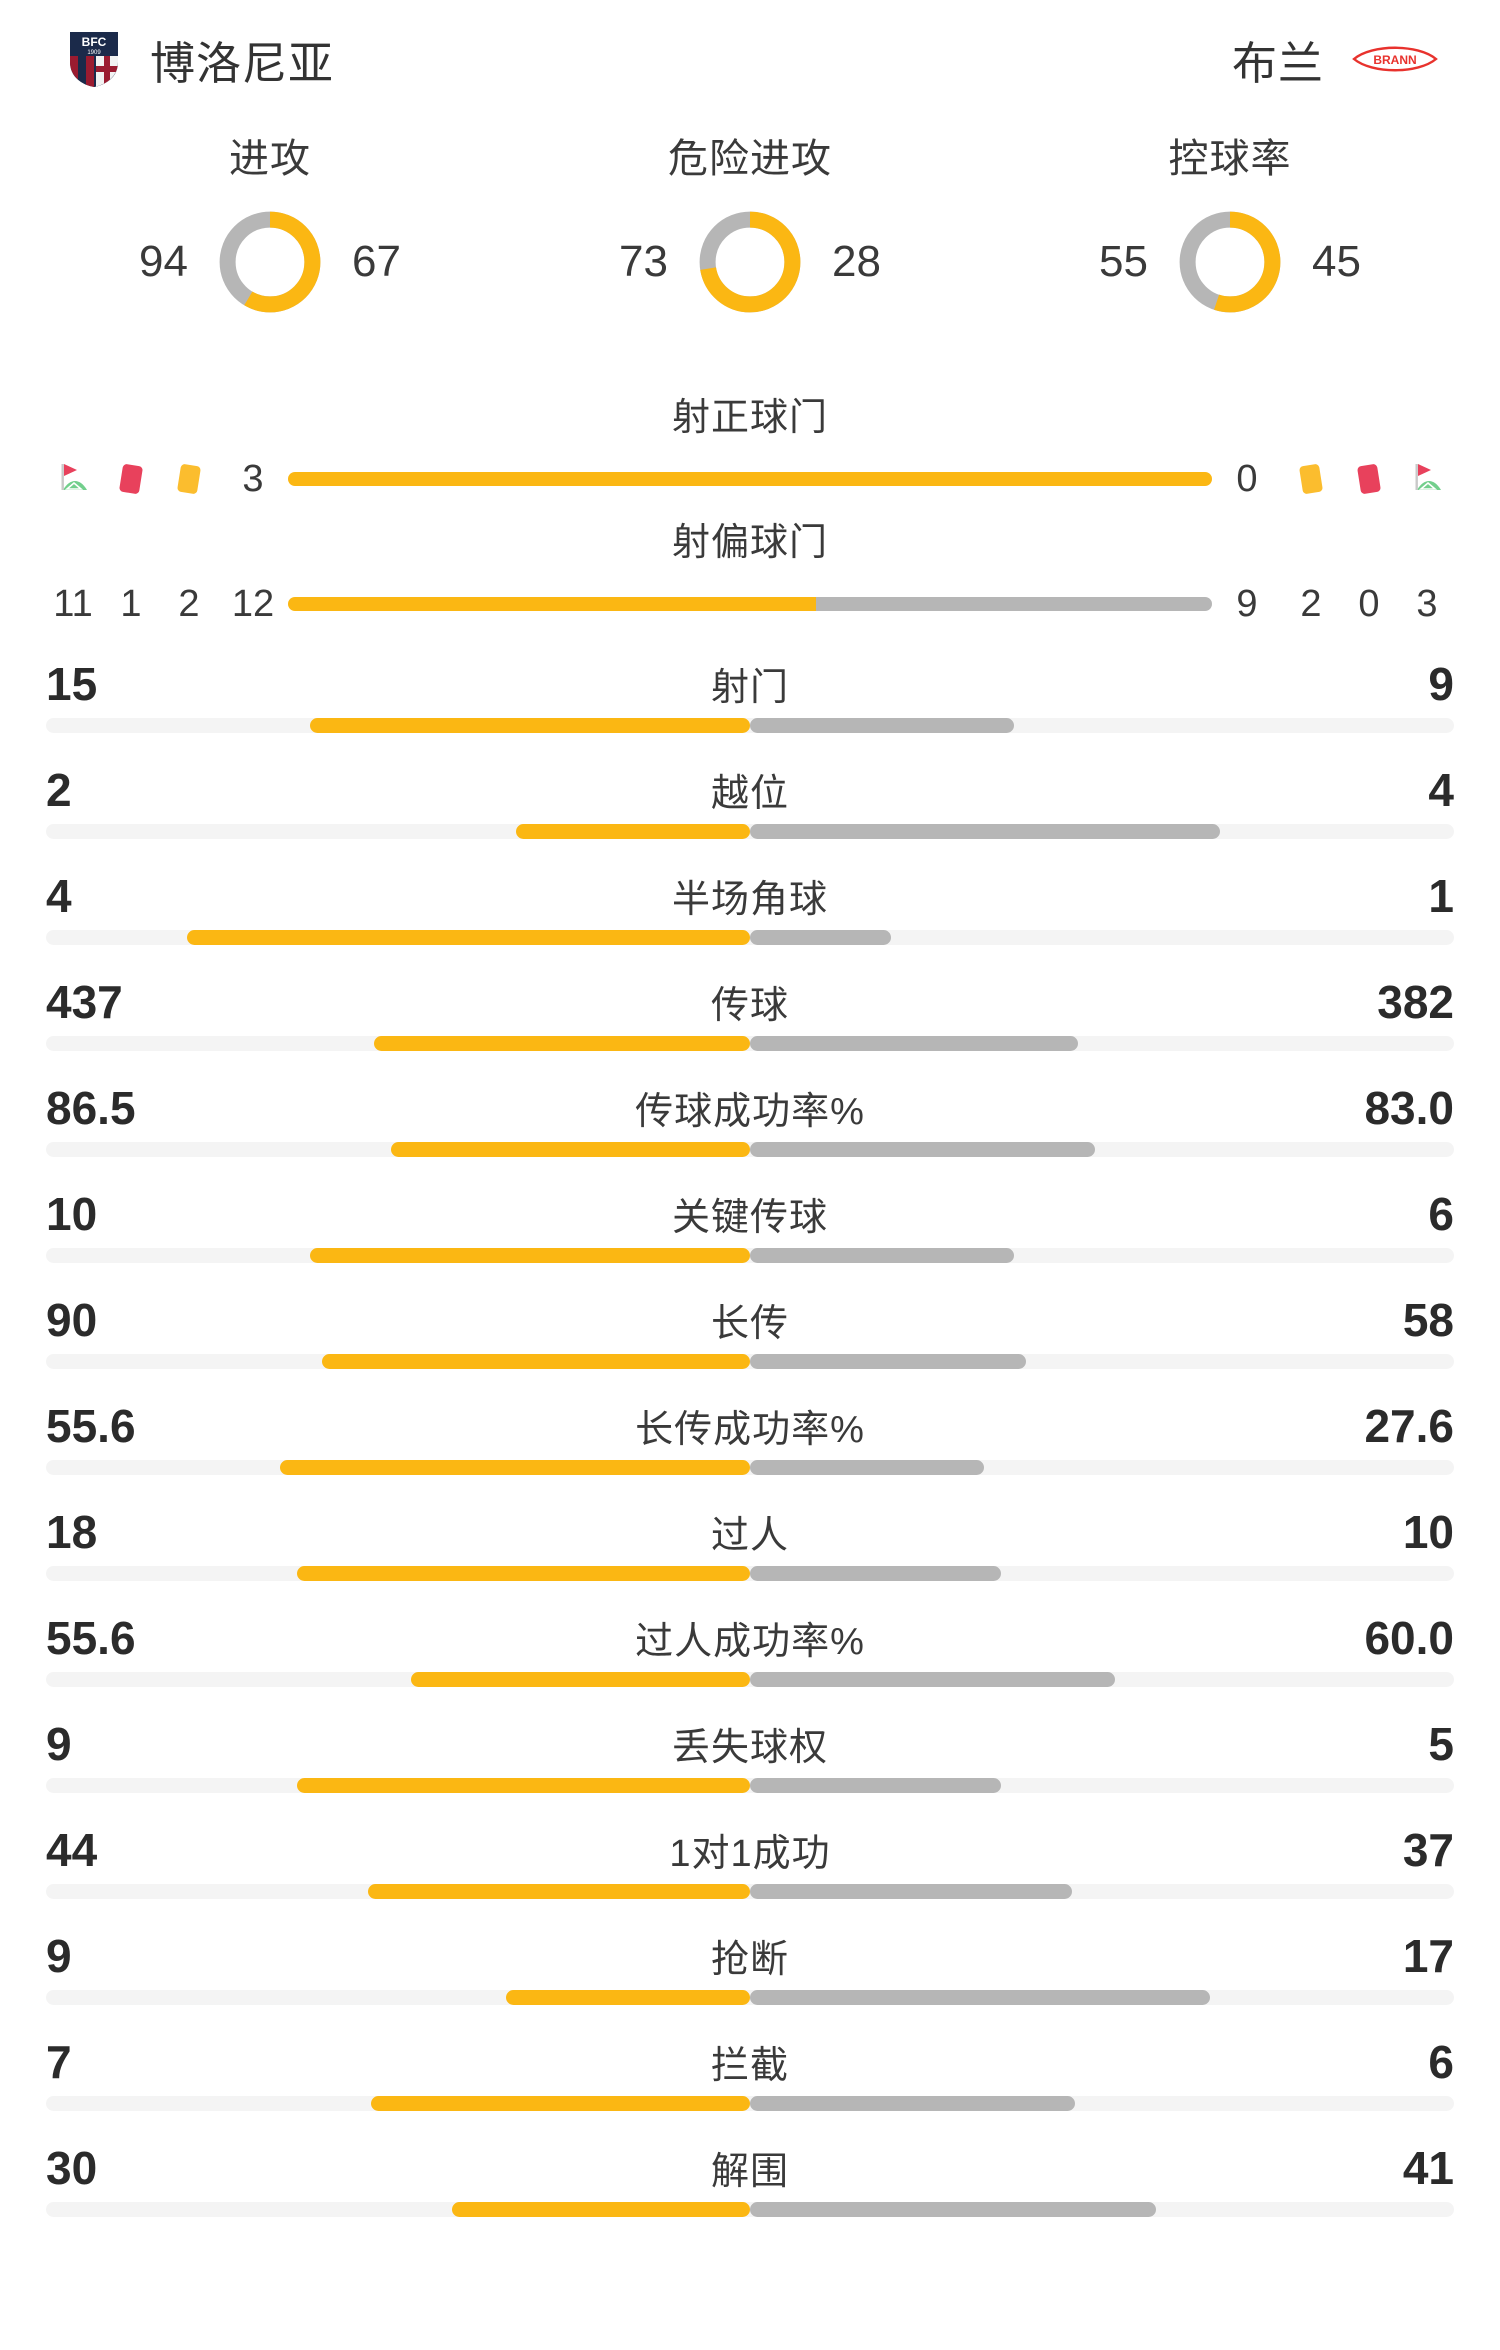  I want to click on stat-row: 2 越位 4, so click(750, 809).